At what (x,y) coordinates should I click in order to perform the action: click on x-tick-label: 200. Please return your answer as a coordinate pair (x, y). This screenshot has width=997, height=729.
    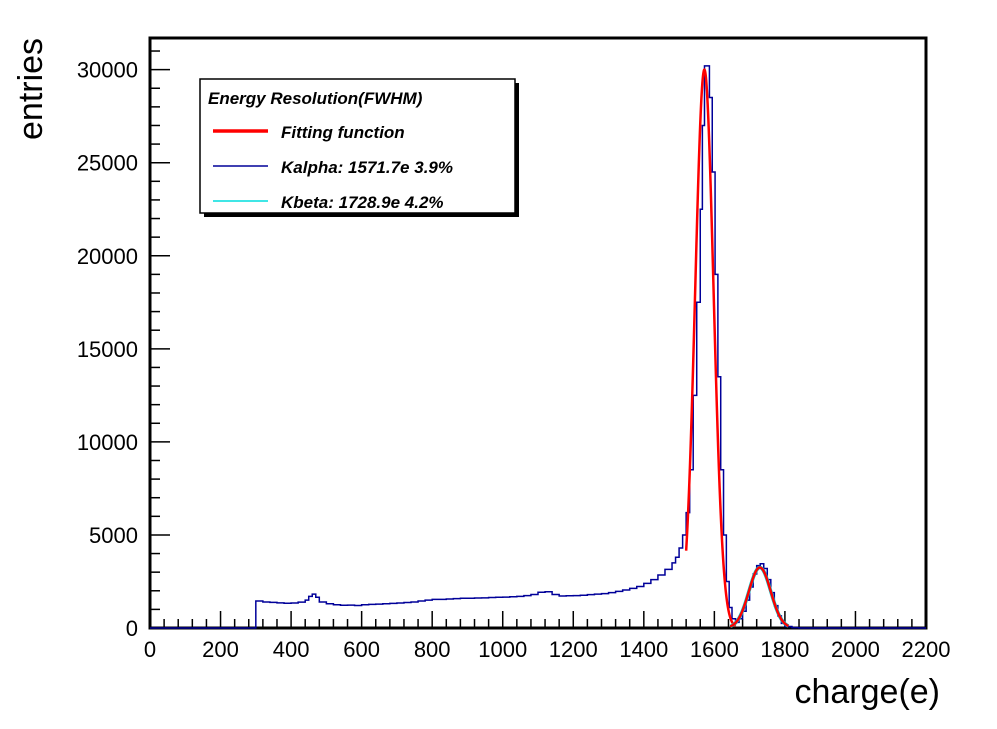
    Looking at the image, I should click on (220, 649).